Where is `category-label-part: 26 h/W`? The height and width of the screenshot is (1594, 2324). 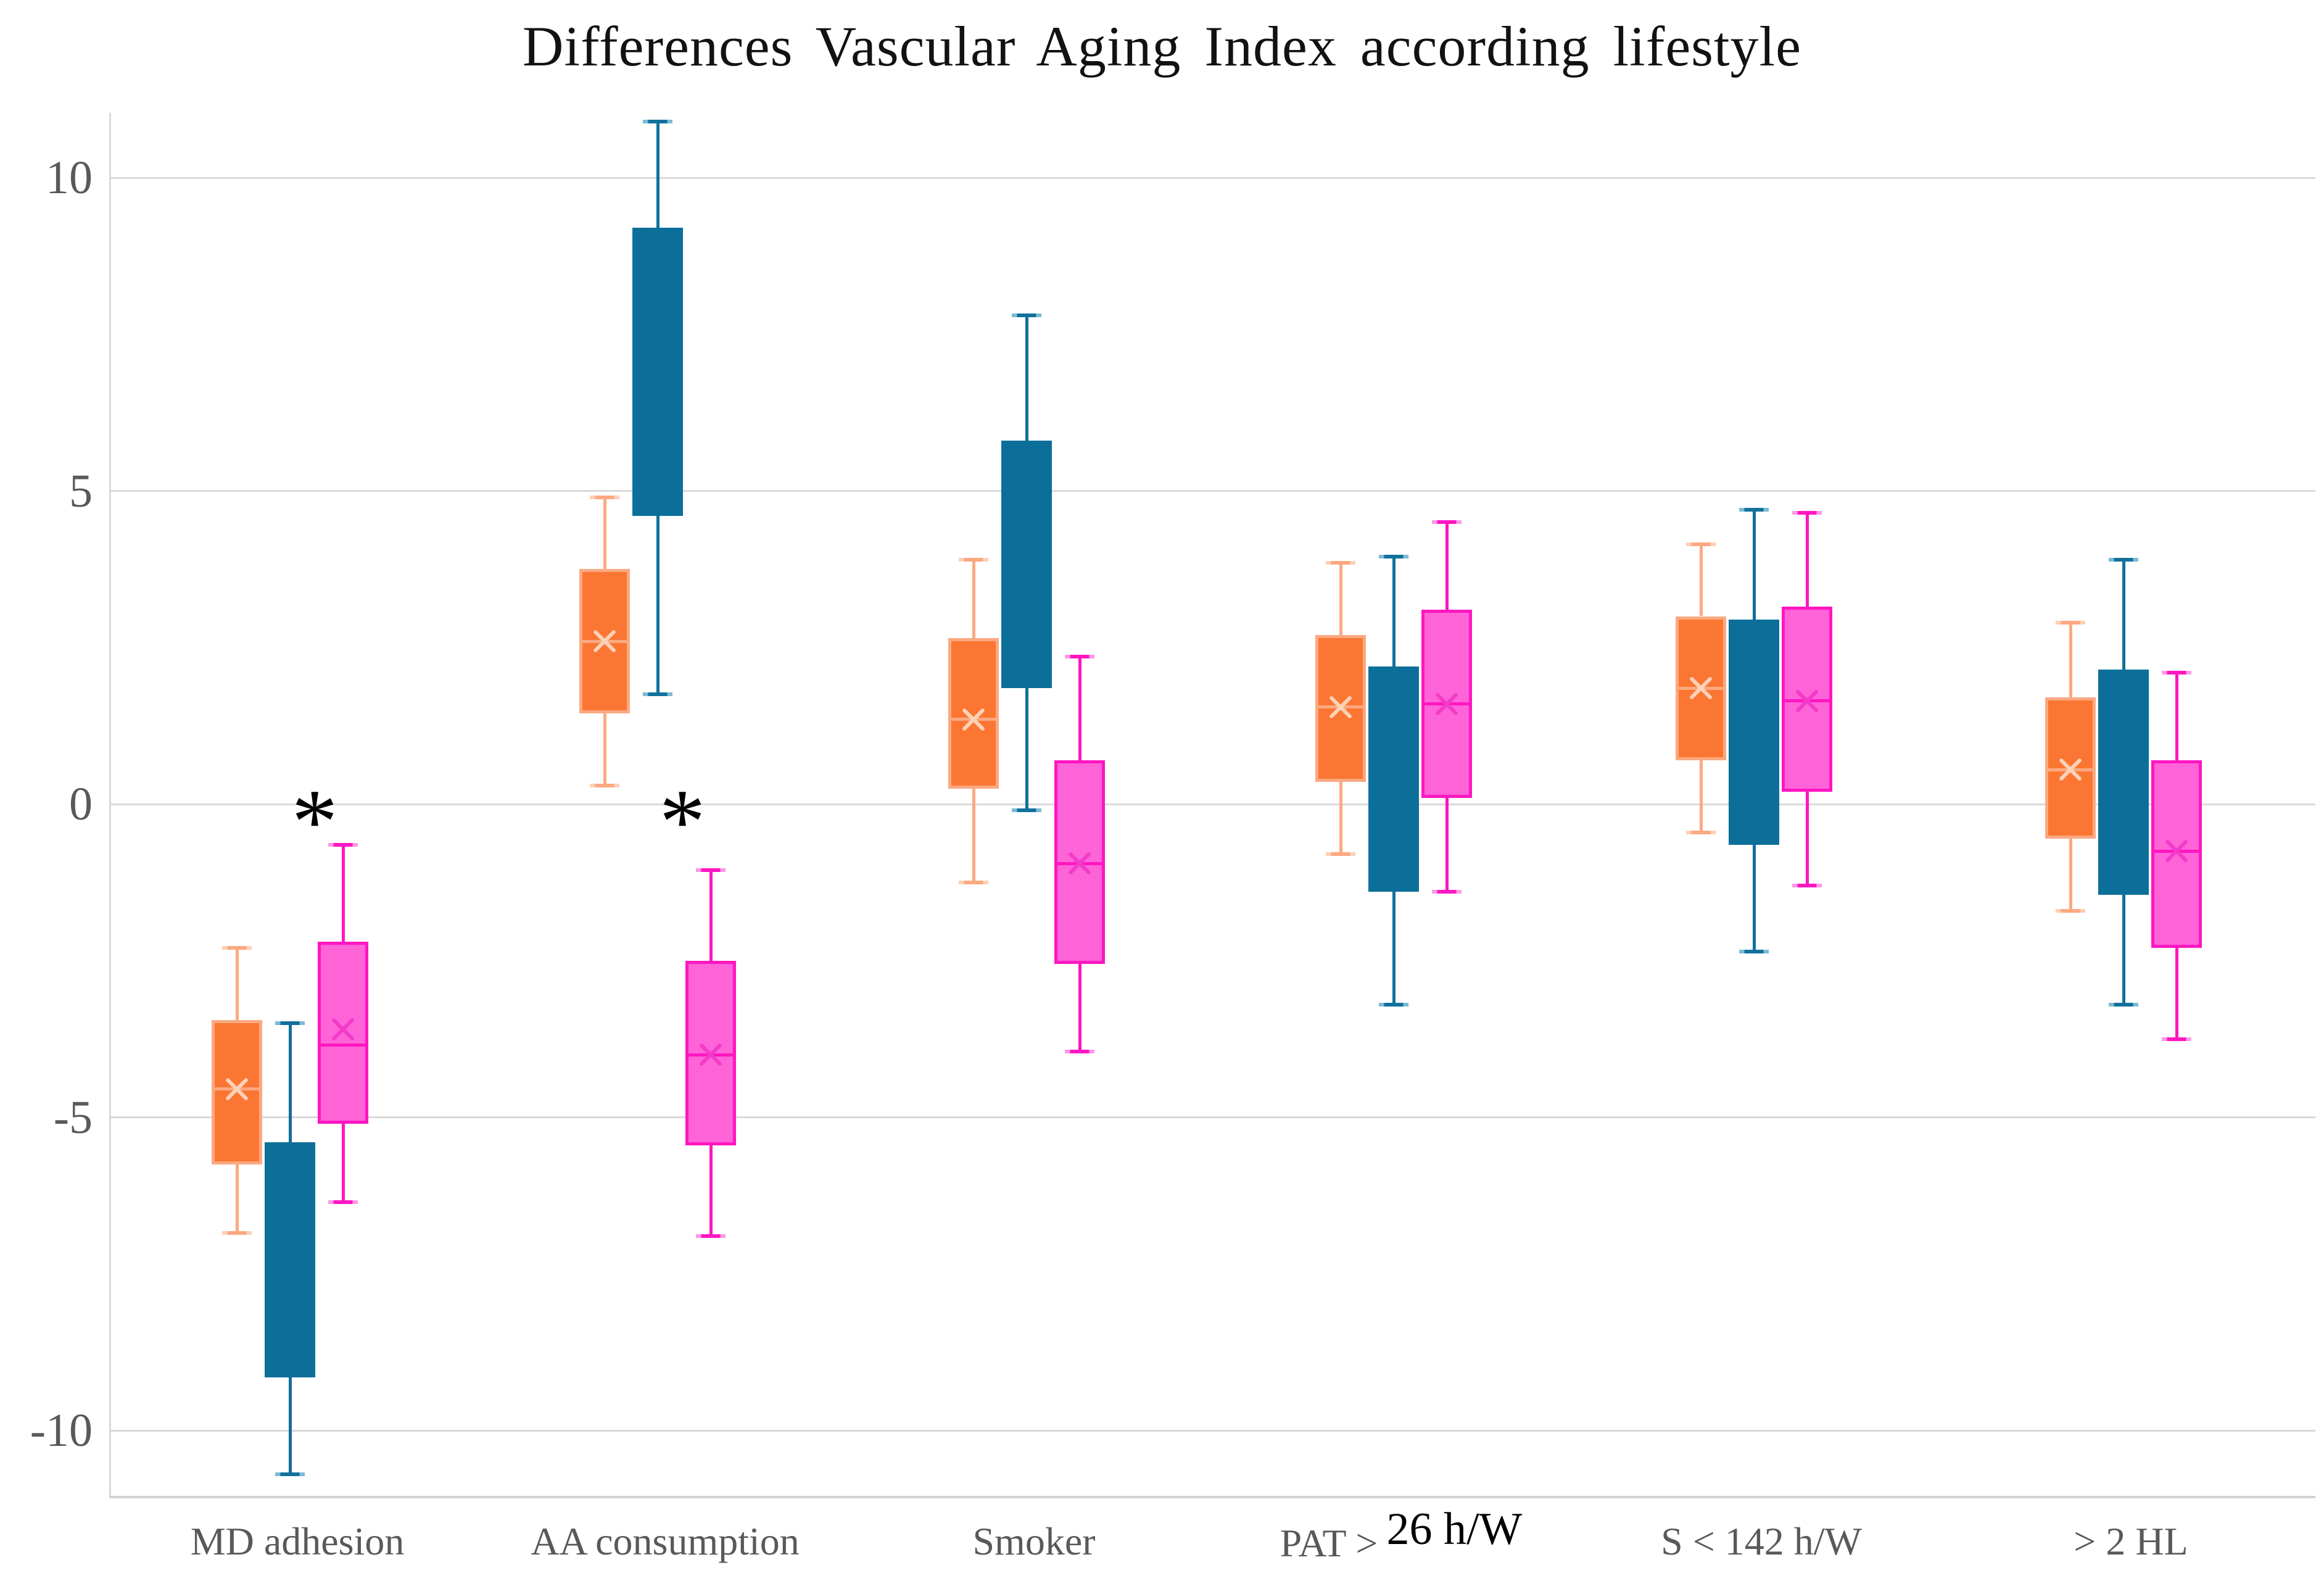 category-label-part: 26 h/W is located at coordinates (1455, 1529).